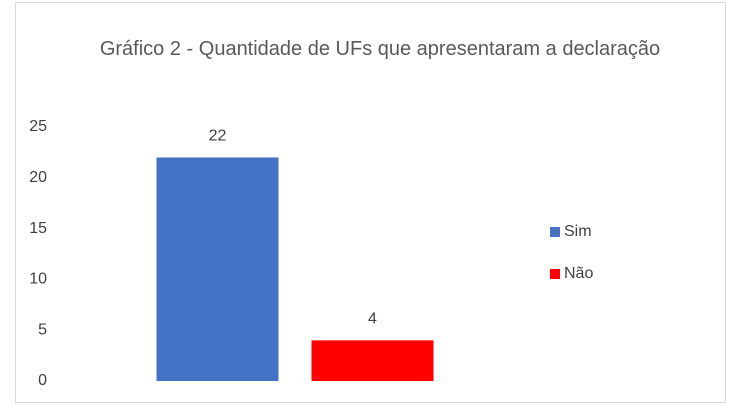 This screenshot has width=733, height=406. What do you see at coordinates (42, 329) in the screenshot?
I see `y-tick-label: 5` at bounding box center [42, 329].